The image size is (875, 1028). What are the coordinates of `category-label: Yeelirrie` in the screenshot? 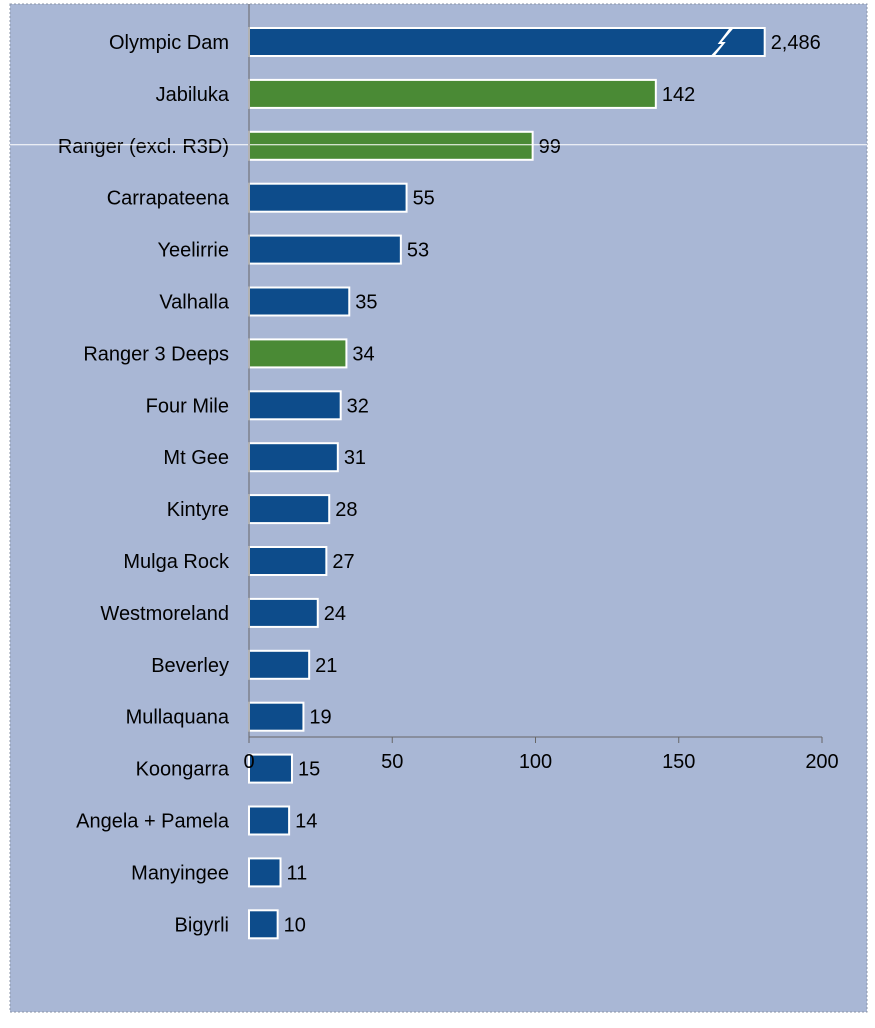 It's located at (193, 251).